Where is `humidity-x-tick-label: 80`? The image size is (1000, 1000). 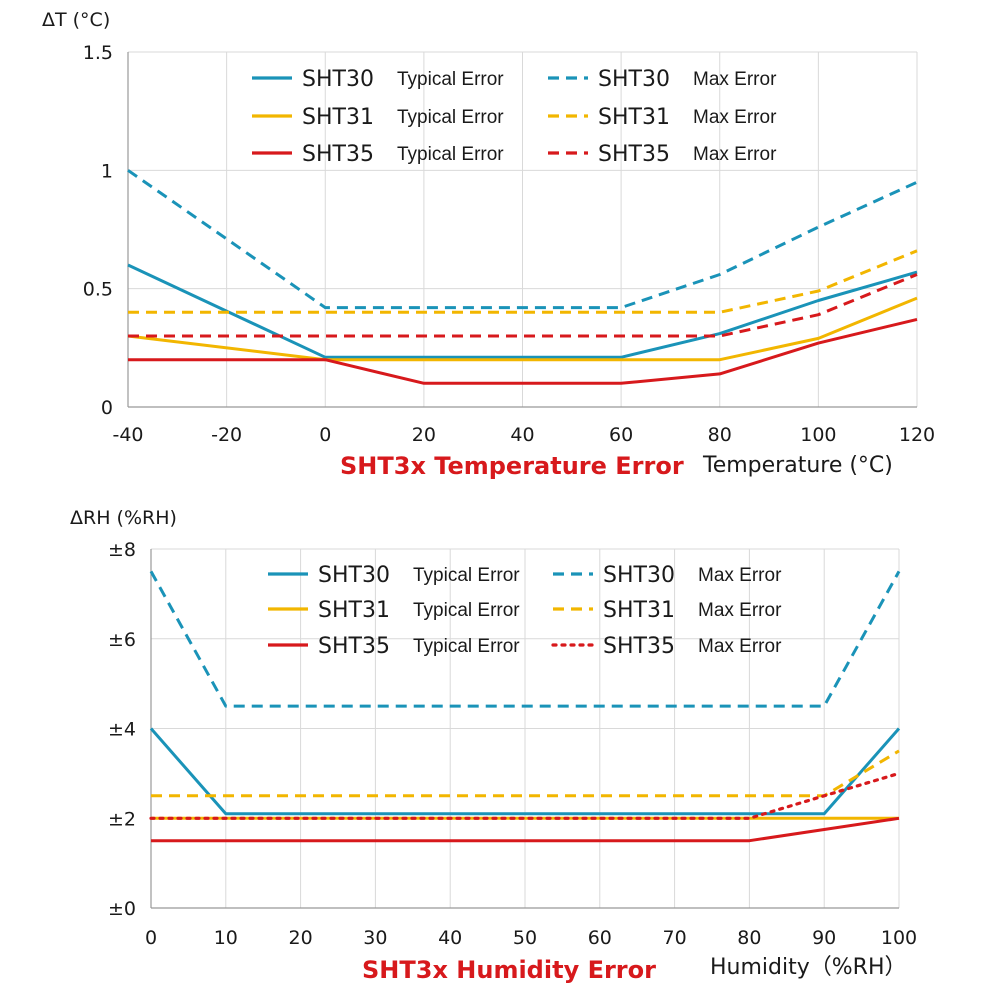
humidity-x-tick-label: 80 is located at coordinates (749, 938).